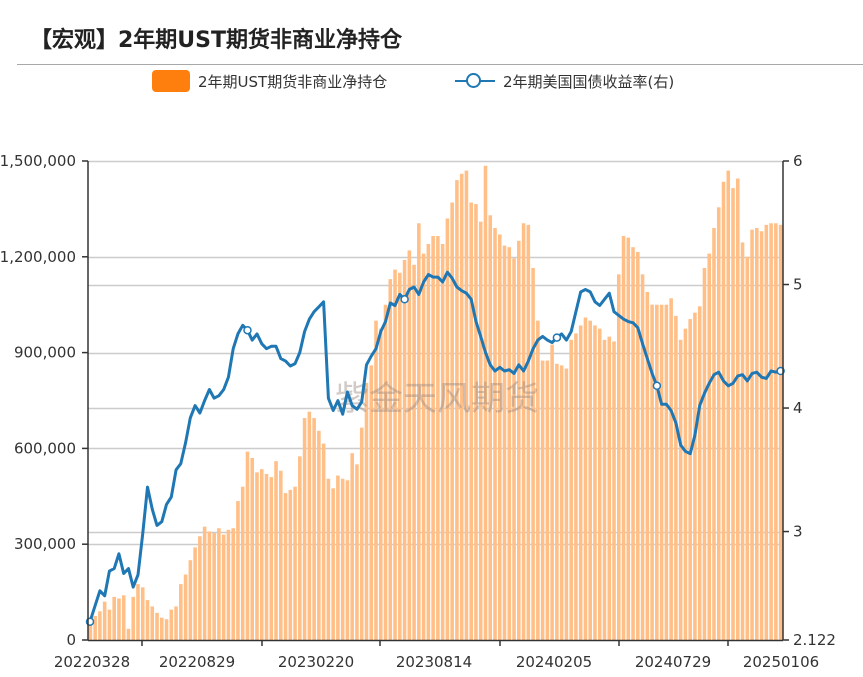 The width and height of the screenshot is (863, 677). What do you see at coordinates (216, 40) in the screenshot?
I see `page-title: 【宏观】2年期UST期货非商业净持仓` at bounding box center [216, 40].